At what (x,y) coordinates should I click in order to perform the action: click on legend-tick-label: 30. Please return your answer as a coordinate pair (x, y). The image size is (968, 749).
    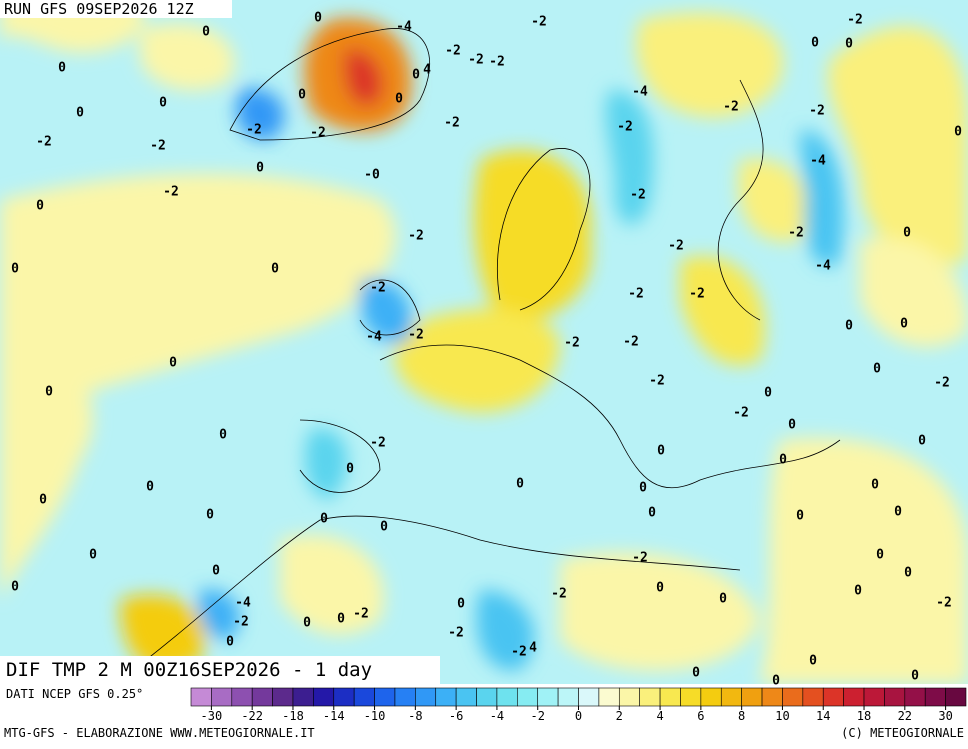
    Looking at the image, I should click on (945, 716).